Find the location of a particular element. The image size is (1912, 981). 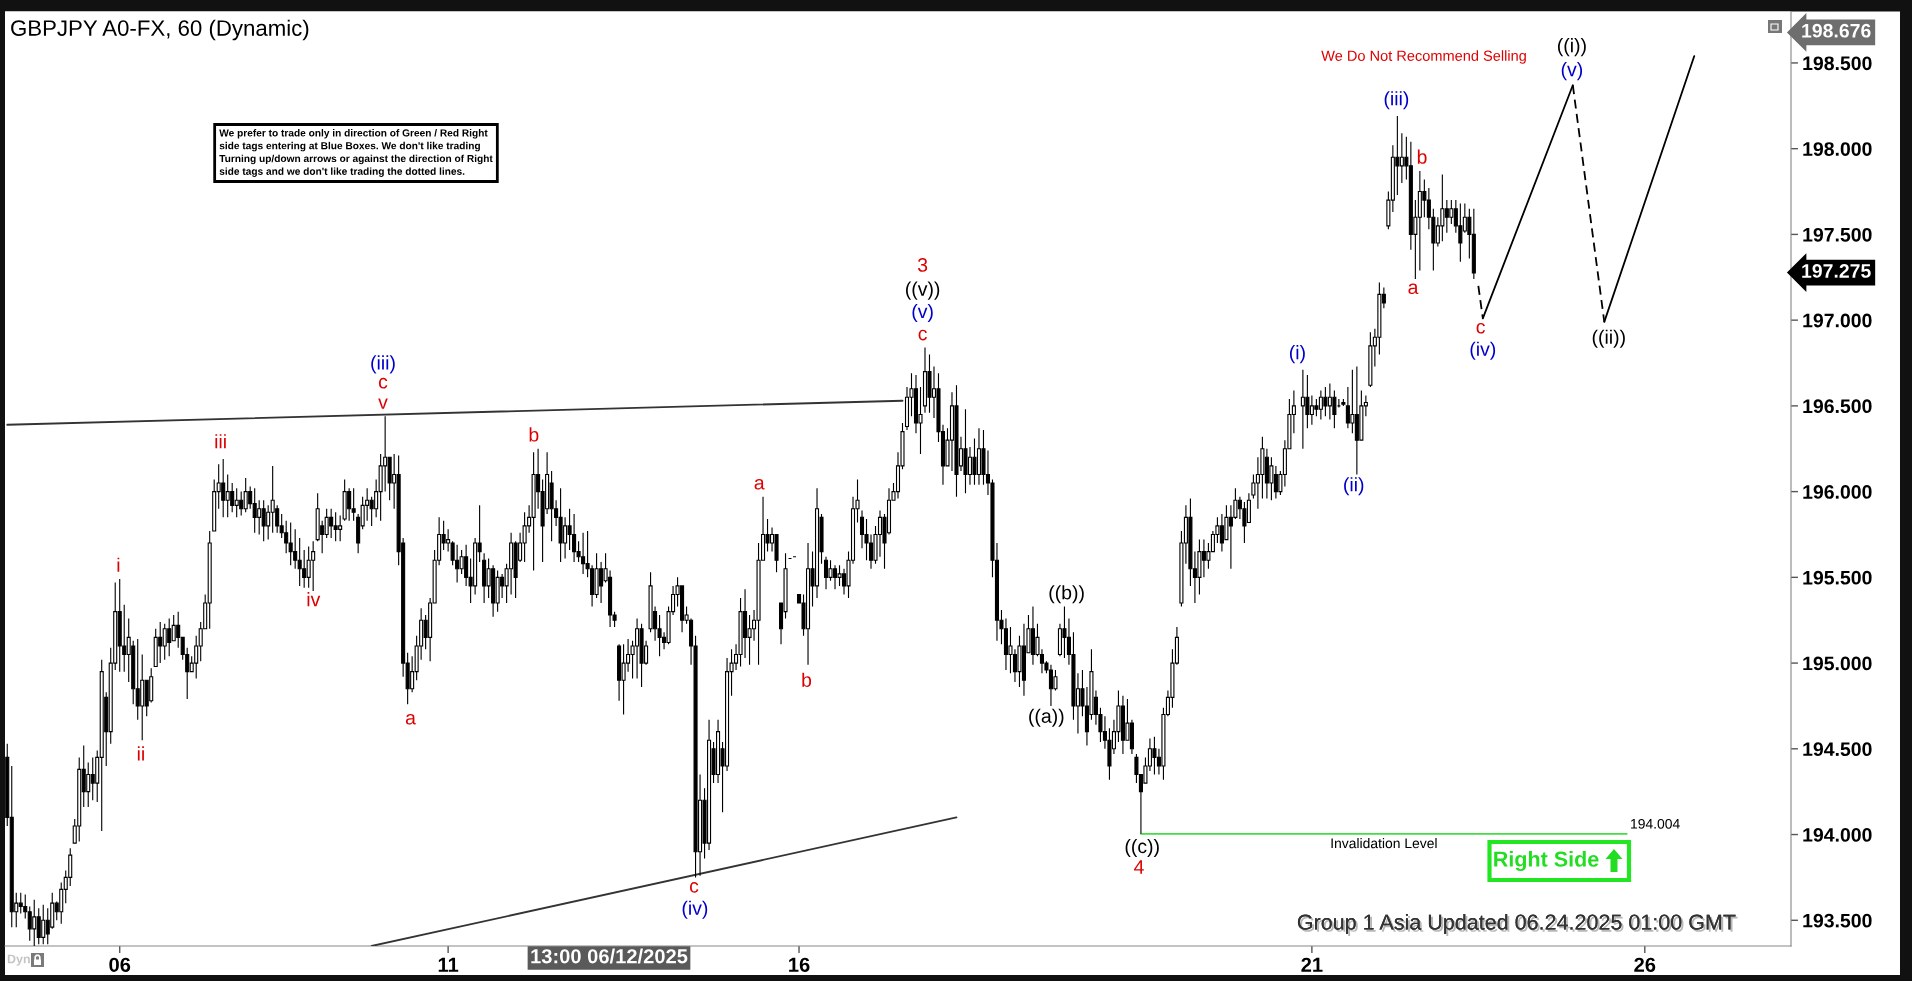

x-tick-label: 16 is located at coordinates (799, 964).